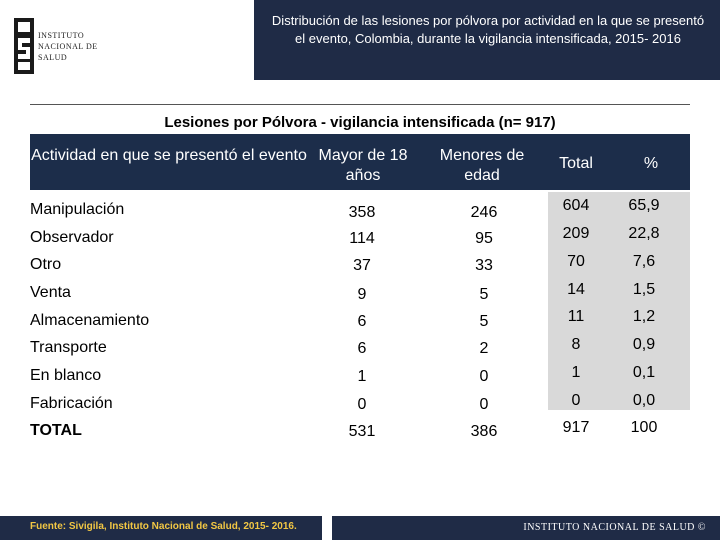  I want to click on cell-mayor: 358, so click(362, 212).